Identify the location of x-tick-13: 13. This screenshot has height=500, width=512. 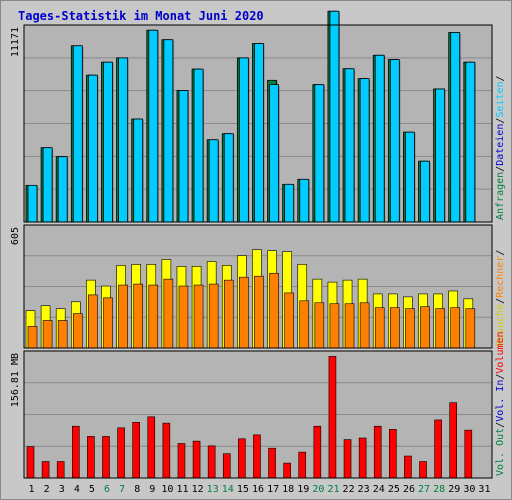
(213, 489).